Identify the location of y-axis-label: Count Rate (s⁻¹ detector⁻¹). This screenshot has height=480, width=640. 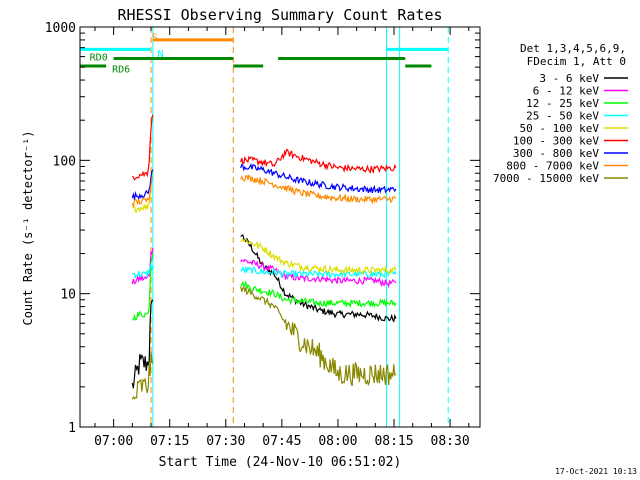
(28, 227).